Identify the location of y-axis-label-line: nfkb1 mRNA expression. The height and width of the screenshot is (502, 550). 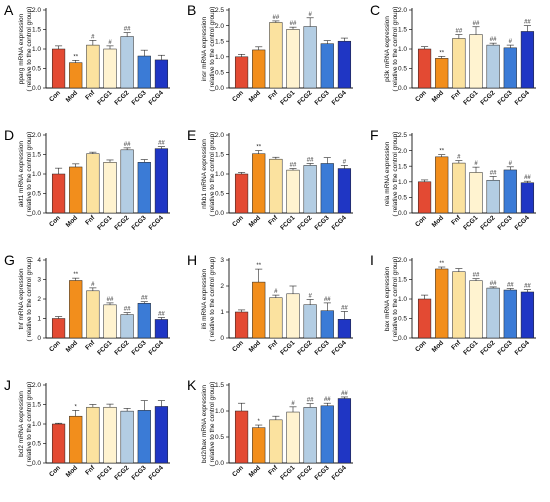
(204, 174).